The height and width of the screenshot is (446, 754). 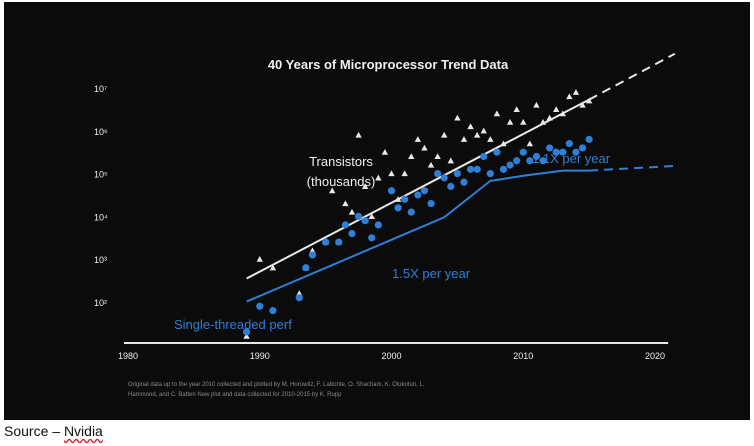 I want to click on x-axis-tick-labels: 1980 1990 2000 2010 2020, so click(x=391, y=356).